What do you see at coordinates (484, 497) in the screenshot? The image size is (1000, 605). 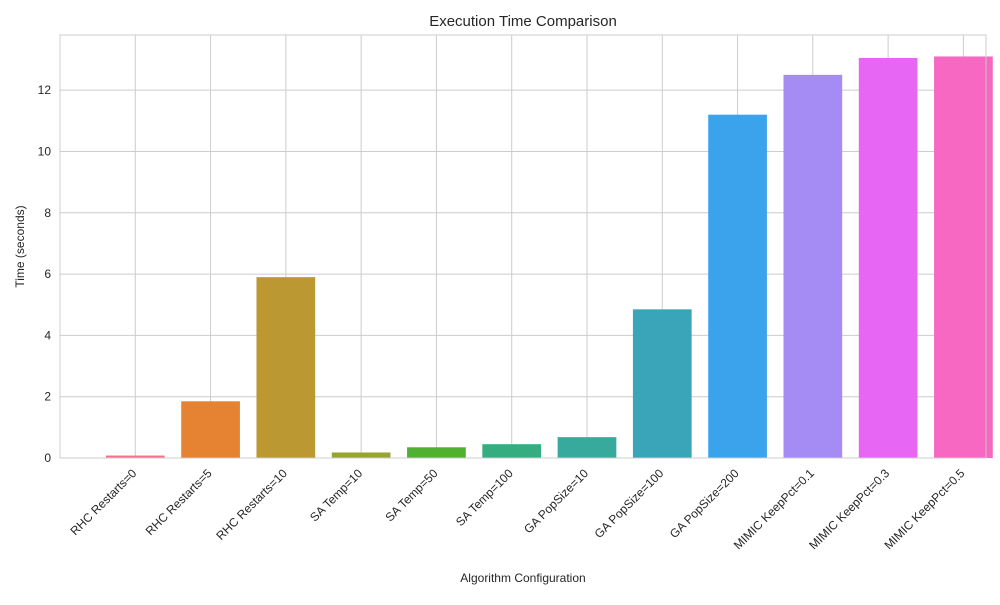 I see `x-tick-label: SA Temp=100` at bounding box center [484, 497].